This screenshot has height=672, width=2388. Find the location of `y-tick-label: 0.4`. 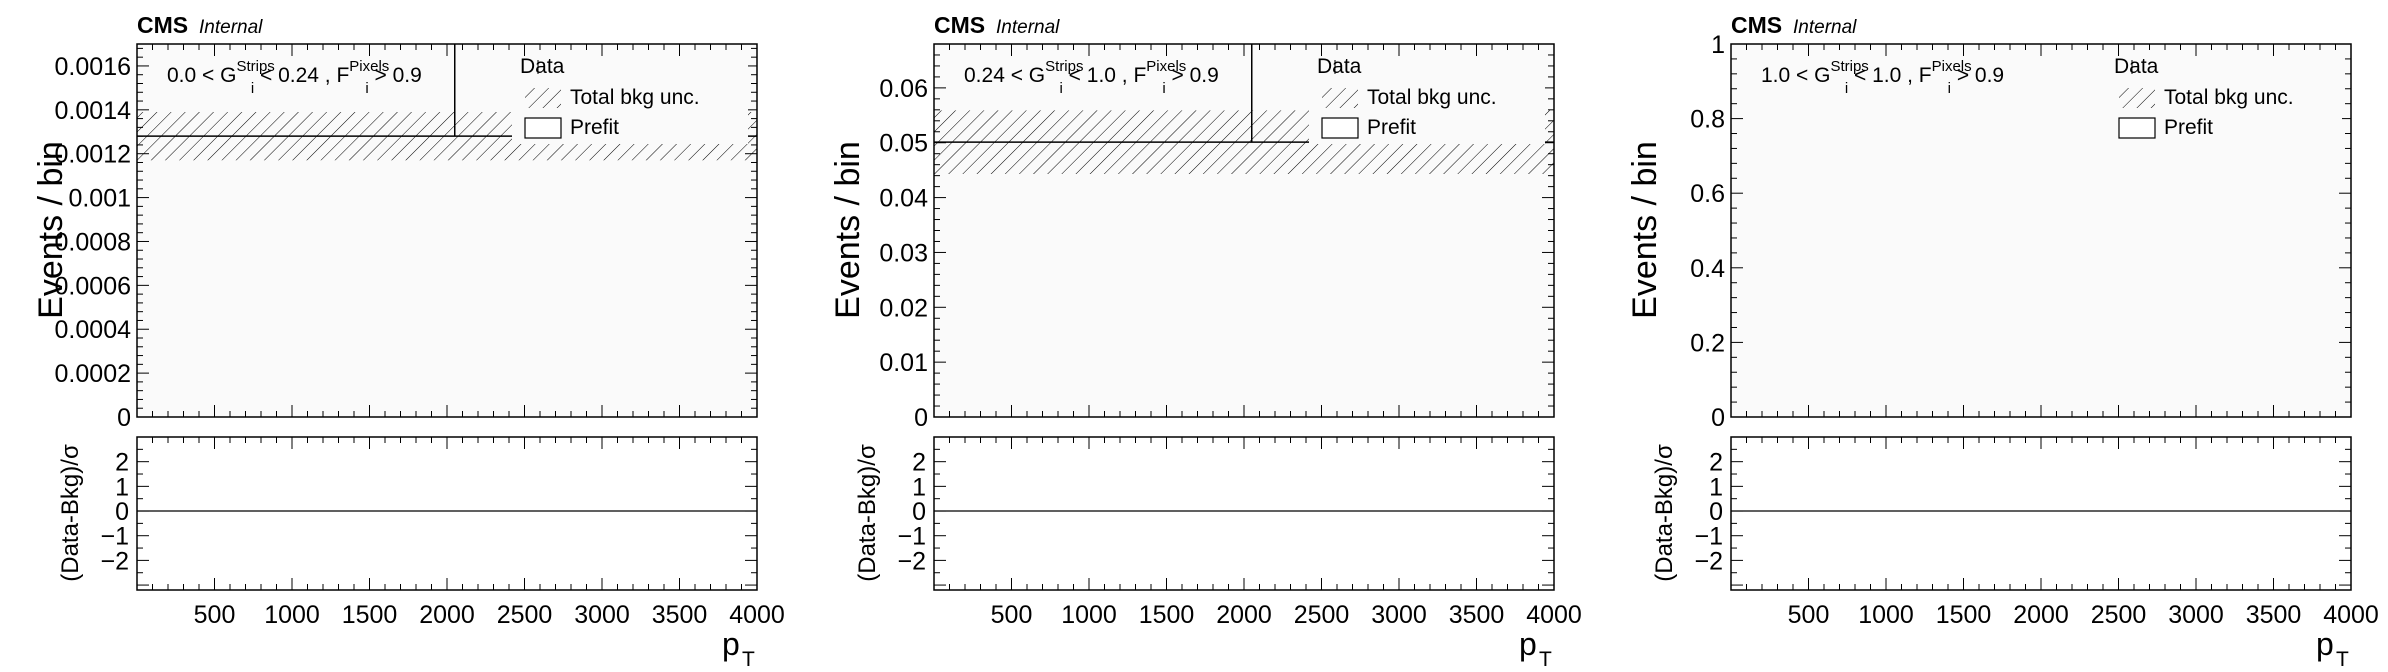

y-tick-label: 0.4 is located at coordinates (1707, 269).